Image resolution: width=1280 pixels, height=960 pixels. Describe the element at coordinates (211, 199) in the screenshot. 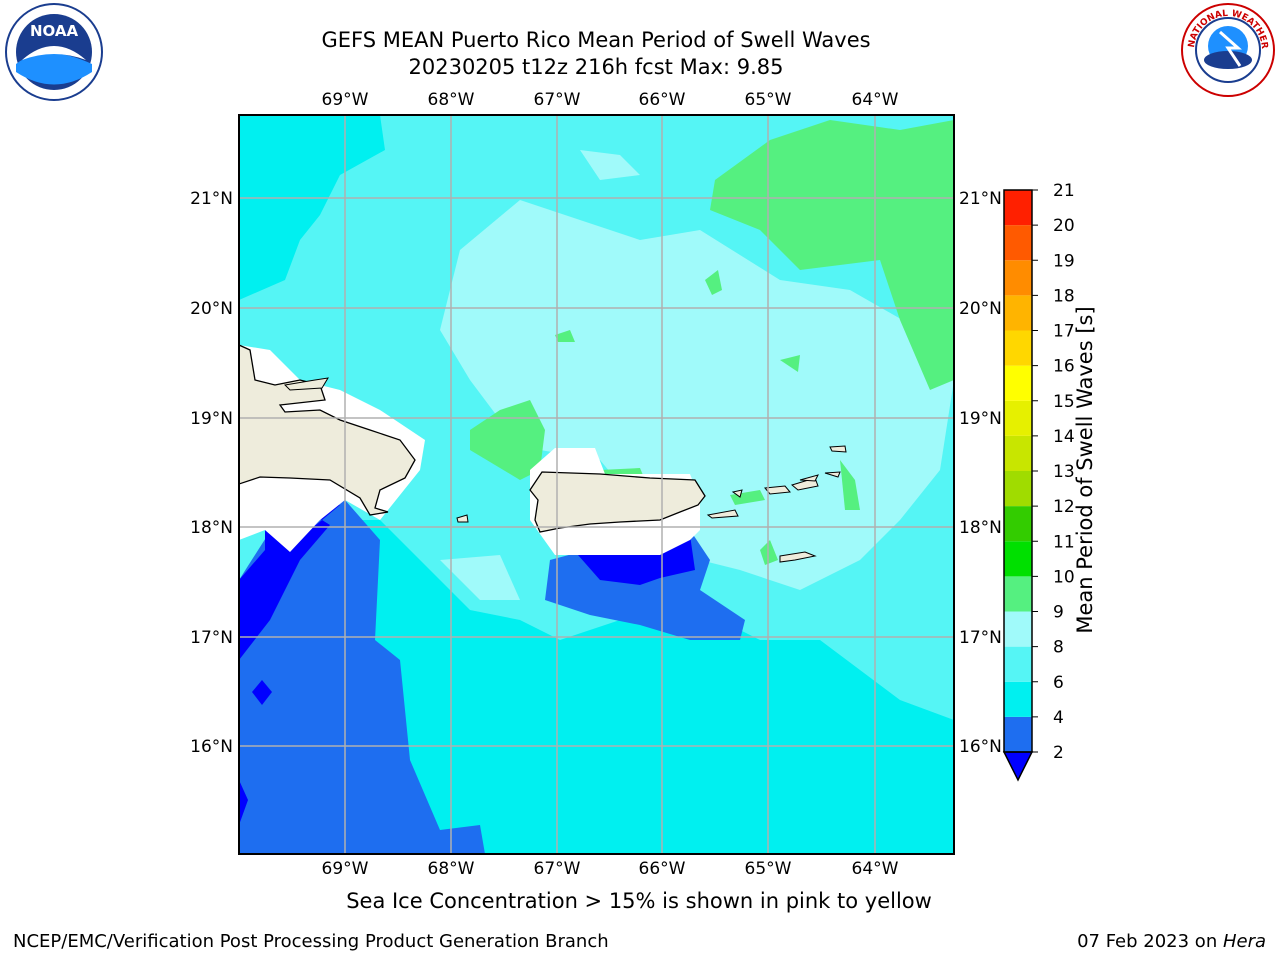

I see `lat-label-left: 21°N` at that location.